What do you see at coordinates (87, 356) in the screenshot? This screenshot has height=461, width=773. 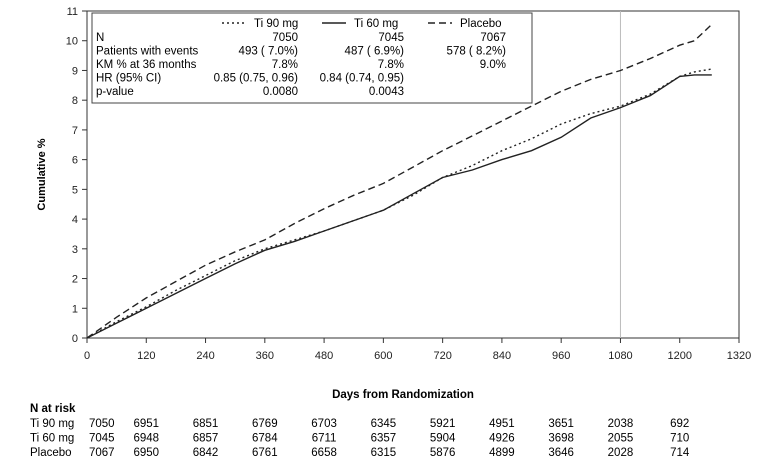 I see `x-tick-label: 0` at bounding box center [87, 356].